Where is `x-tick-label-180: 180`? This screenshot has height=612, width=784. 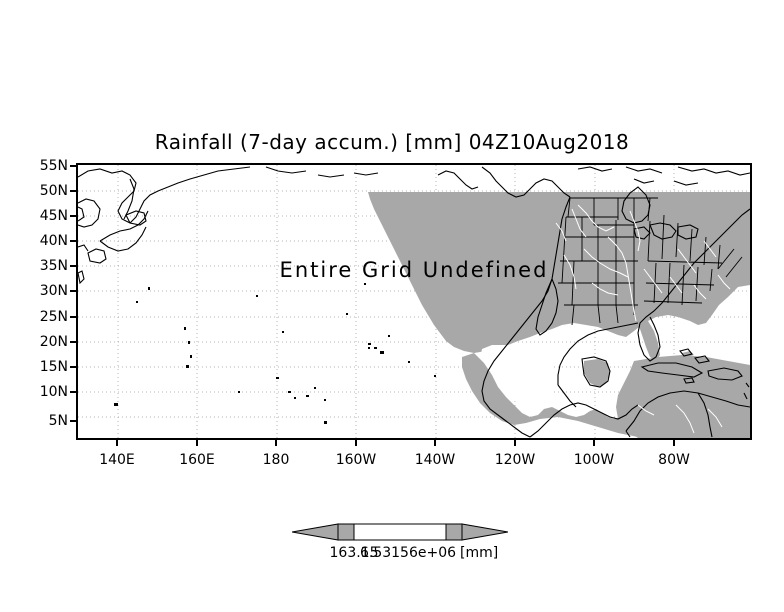
x-tick-label-180: 180 is located at coordinates (276, 460).